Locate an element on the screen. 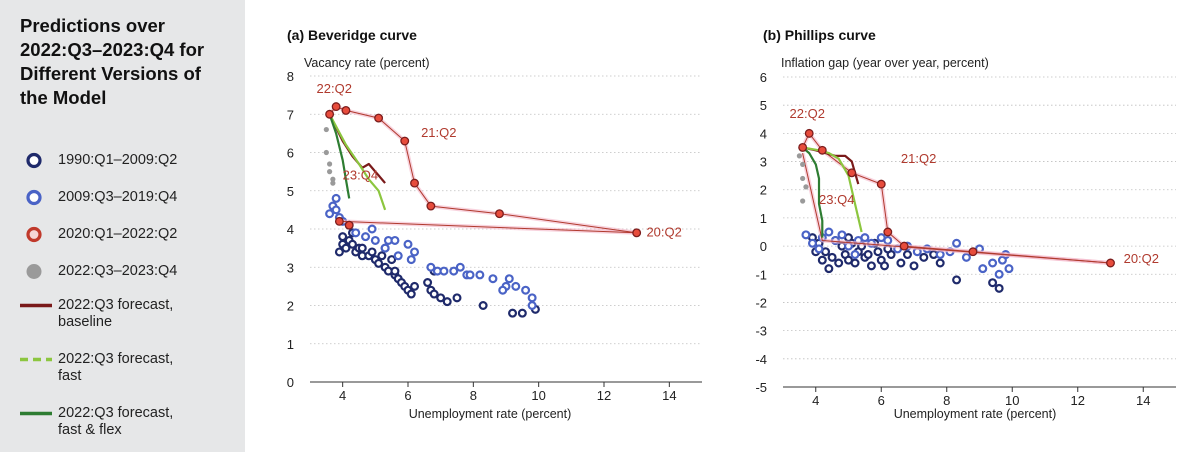 This screenshot has height=452, width=1200. y-tick-label: 5 is located at coordinates (763, 105).